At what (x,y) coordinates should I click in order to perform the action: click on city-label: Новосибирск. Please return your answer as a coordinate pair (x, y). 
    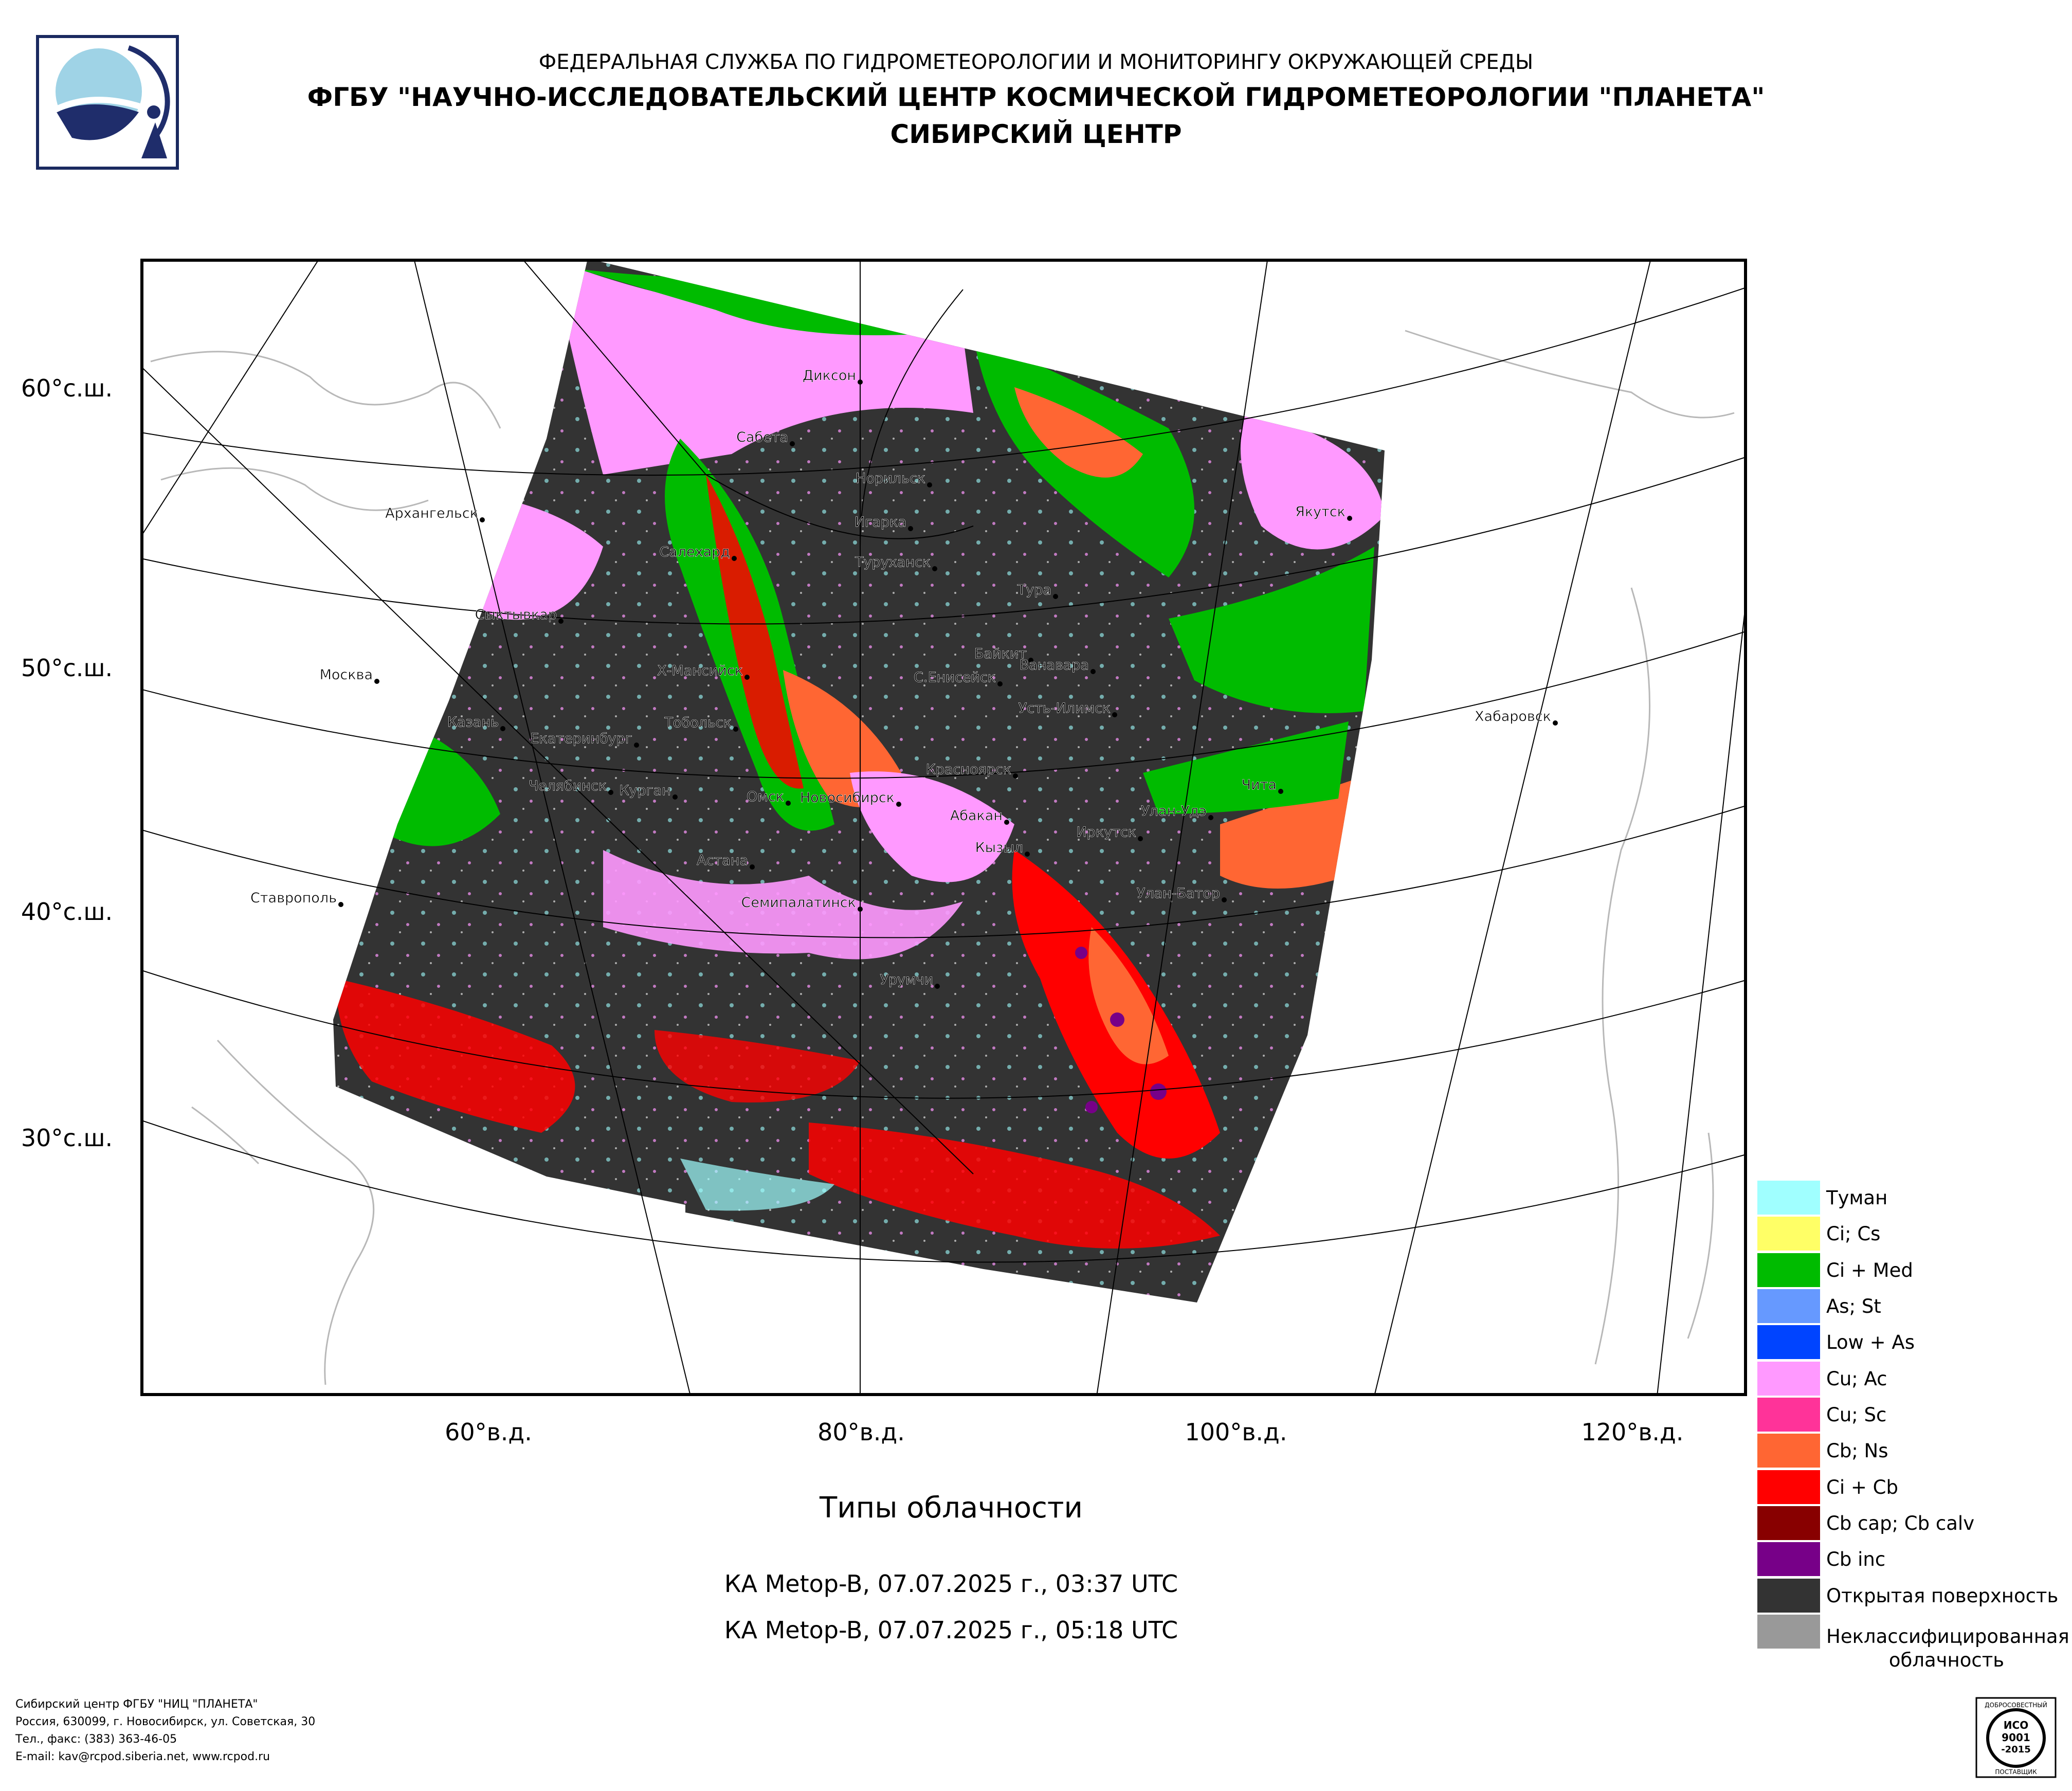
    Looking at the image, I should click on (847, 798).